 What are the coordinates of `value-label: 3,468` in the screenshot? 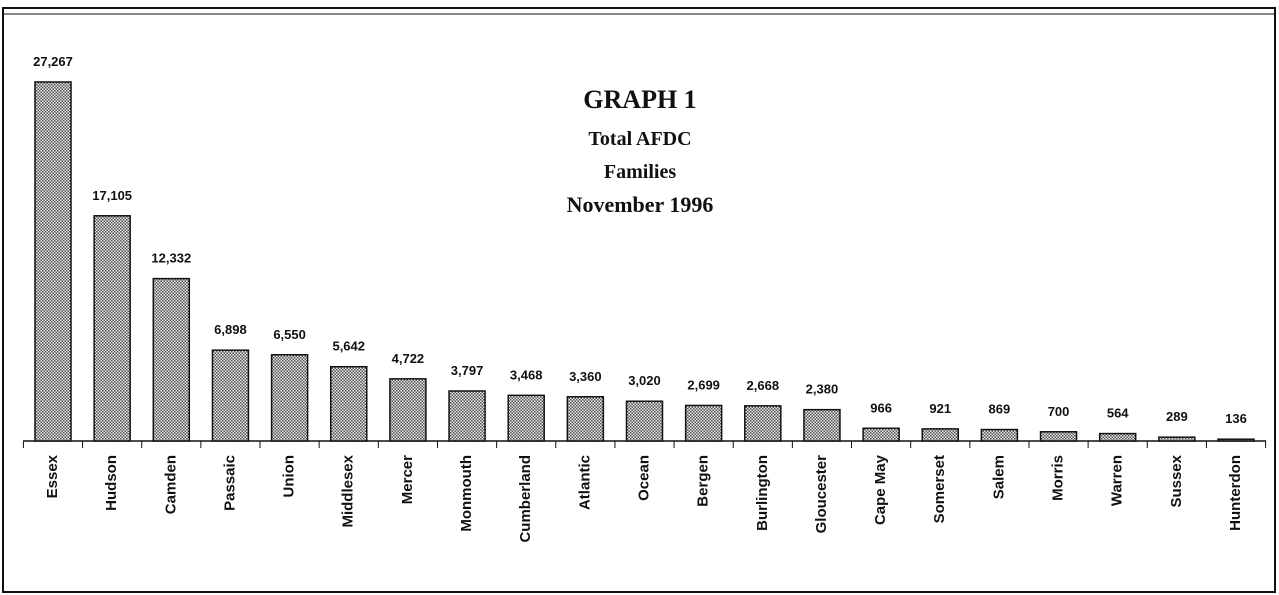 It's located at (526, 374).